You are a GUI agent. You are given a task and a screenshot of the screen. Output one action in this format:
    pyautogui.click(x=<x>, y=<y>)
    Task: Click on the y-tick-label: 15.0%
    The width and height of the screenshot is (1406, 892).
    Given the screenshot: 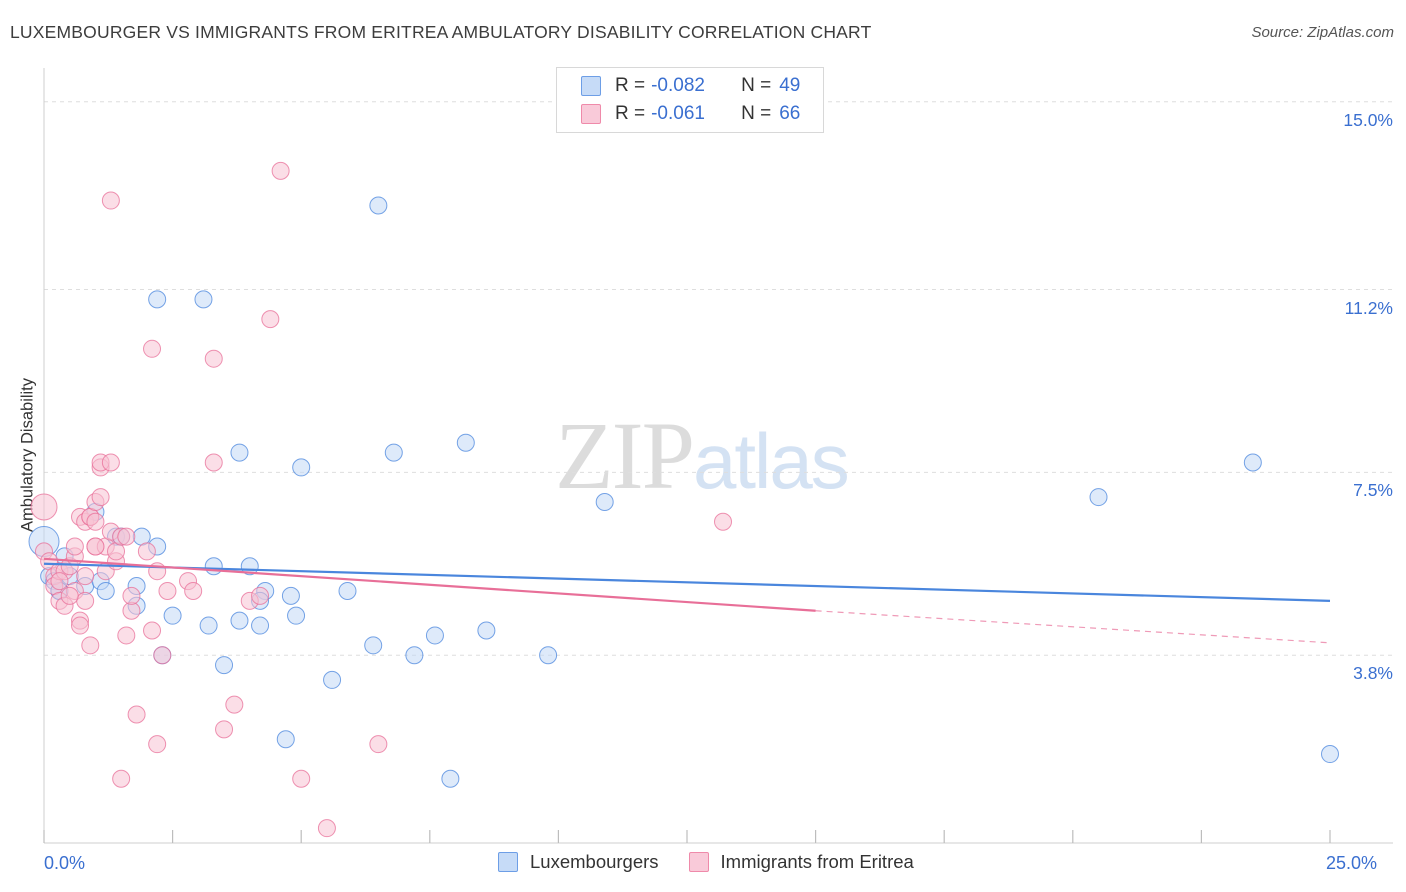 What is the action you would take?
    pyautogui.click(x=1368, y=119)
    